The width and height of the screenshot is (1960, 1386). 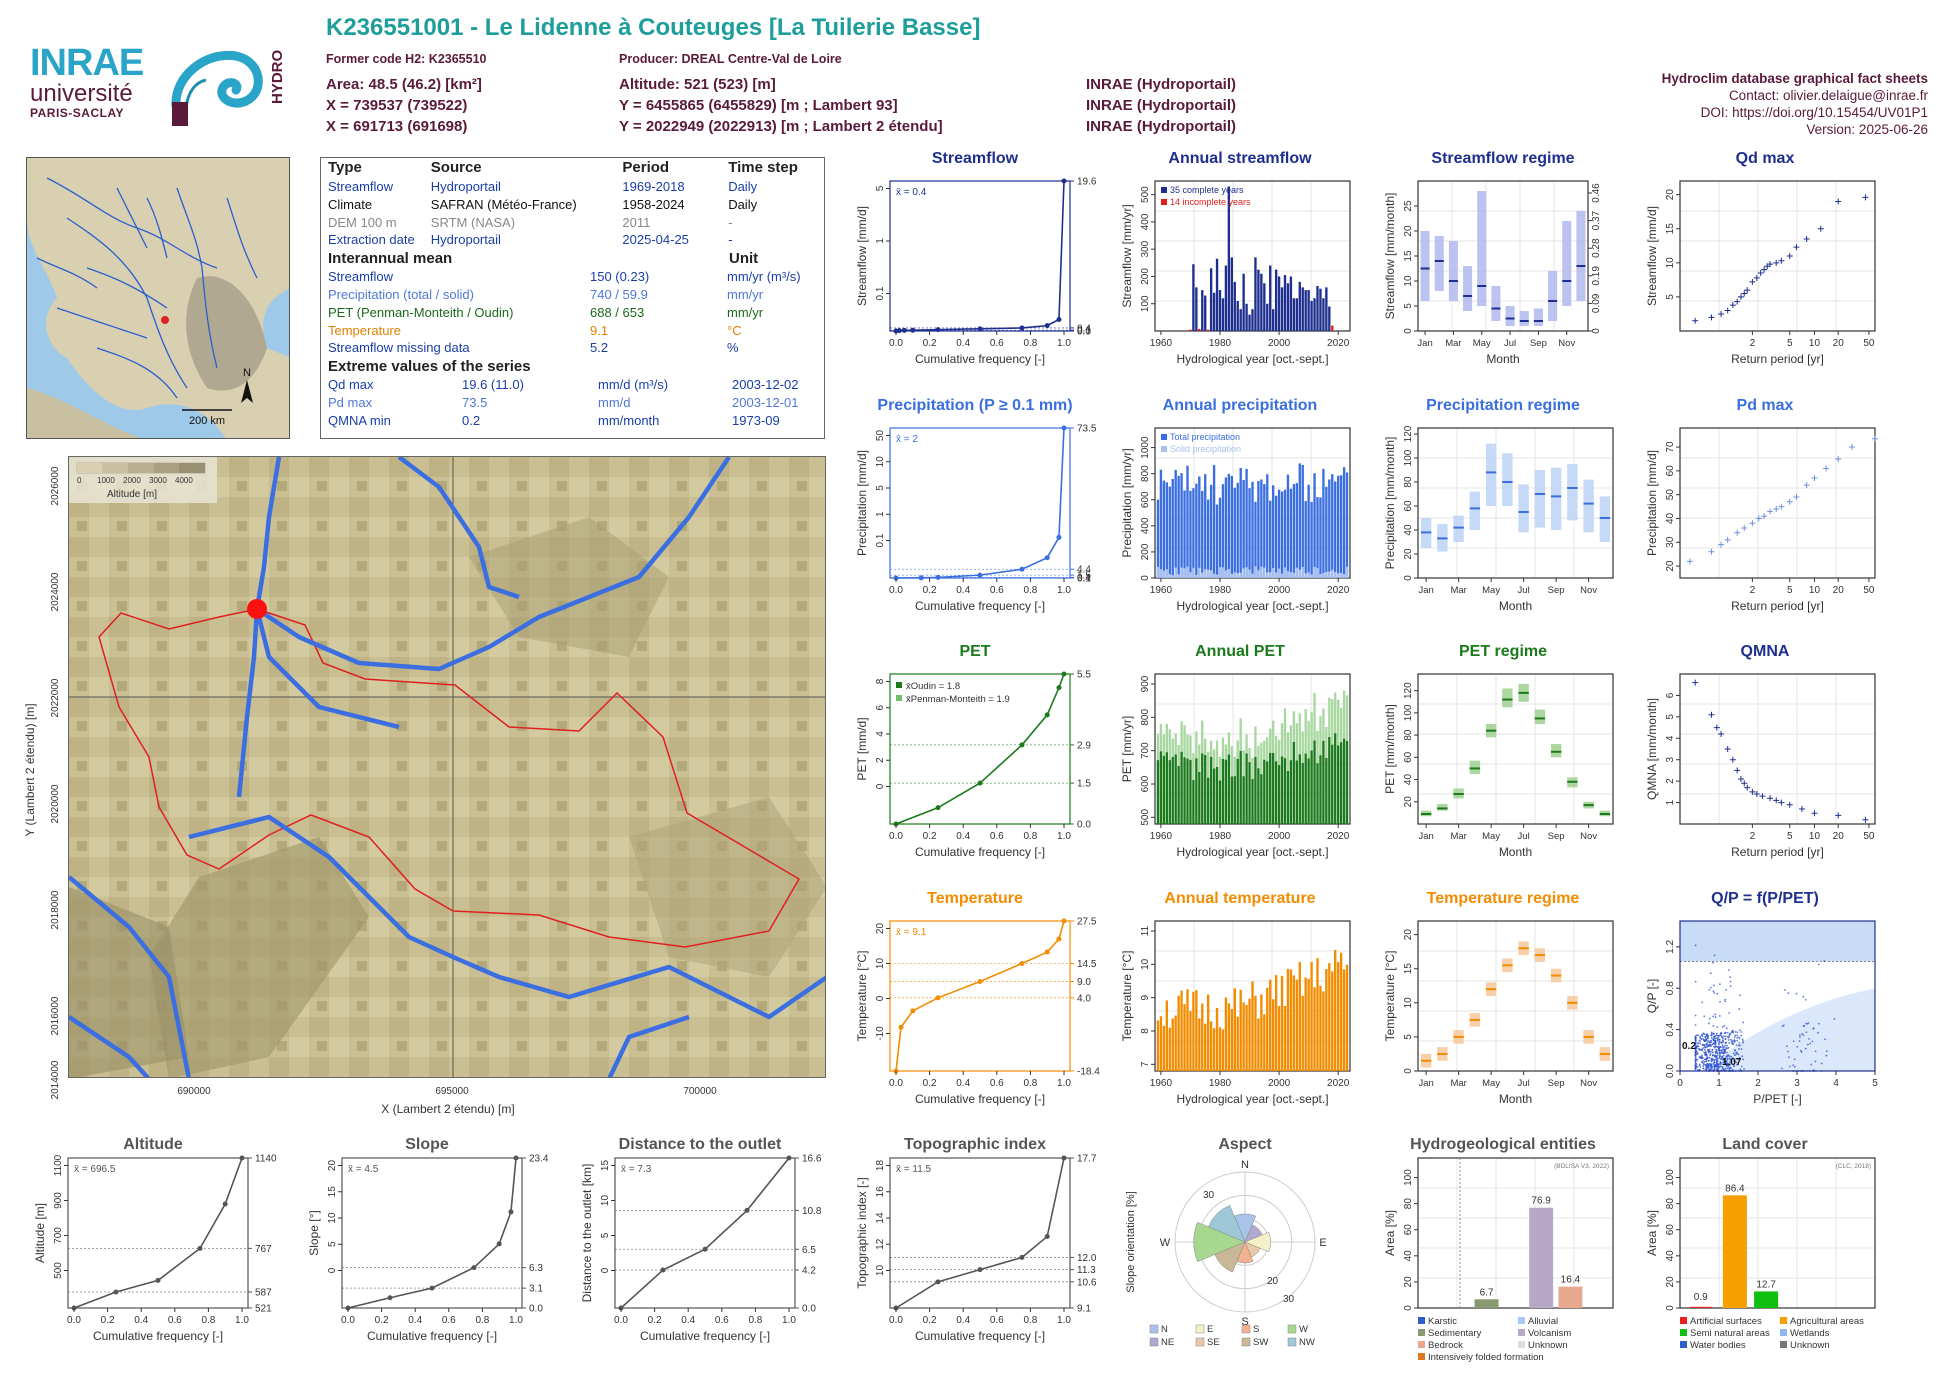 What do you see at coordinates (539, 1159) in the screenshot?
I see `right-tick-label: 23.4` at bounding box center [539, 1159].